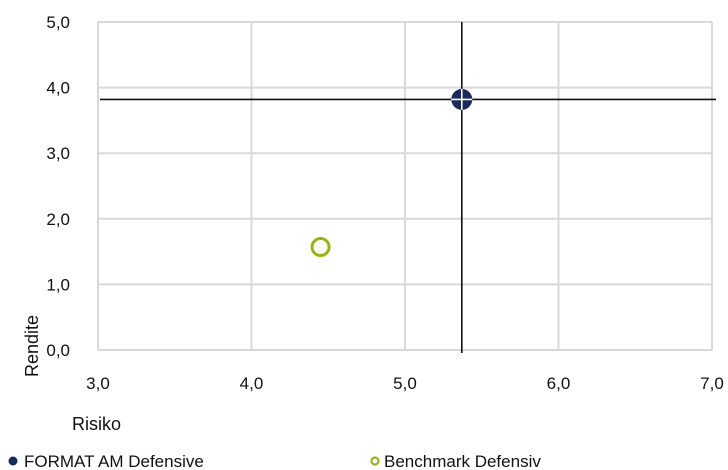 This screenshot has width=728, height=470. I want to click on legend: FORMAT AM Defensive Benchmark Defensiv, so click(274, 461).